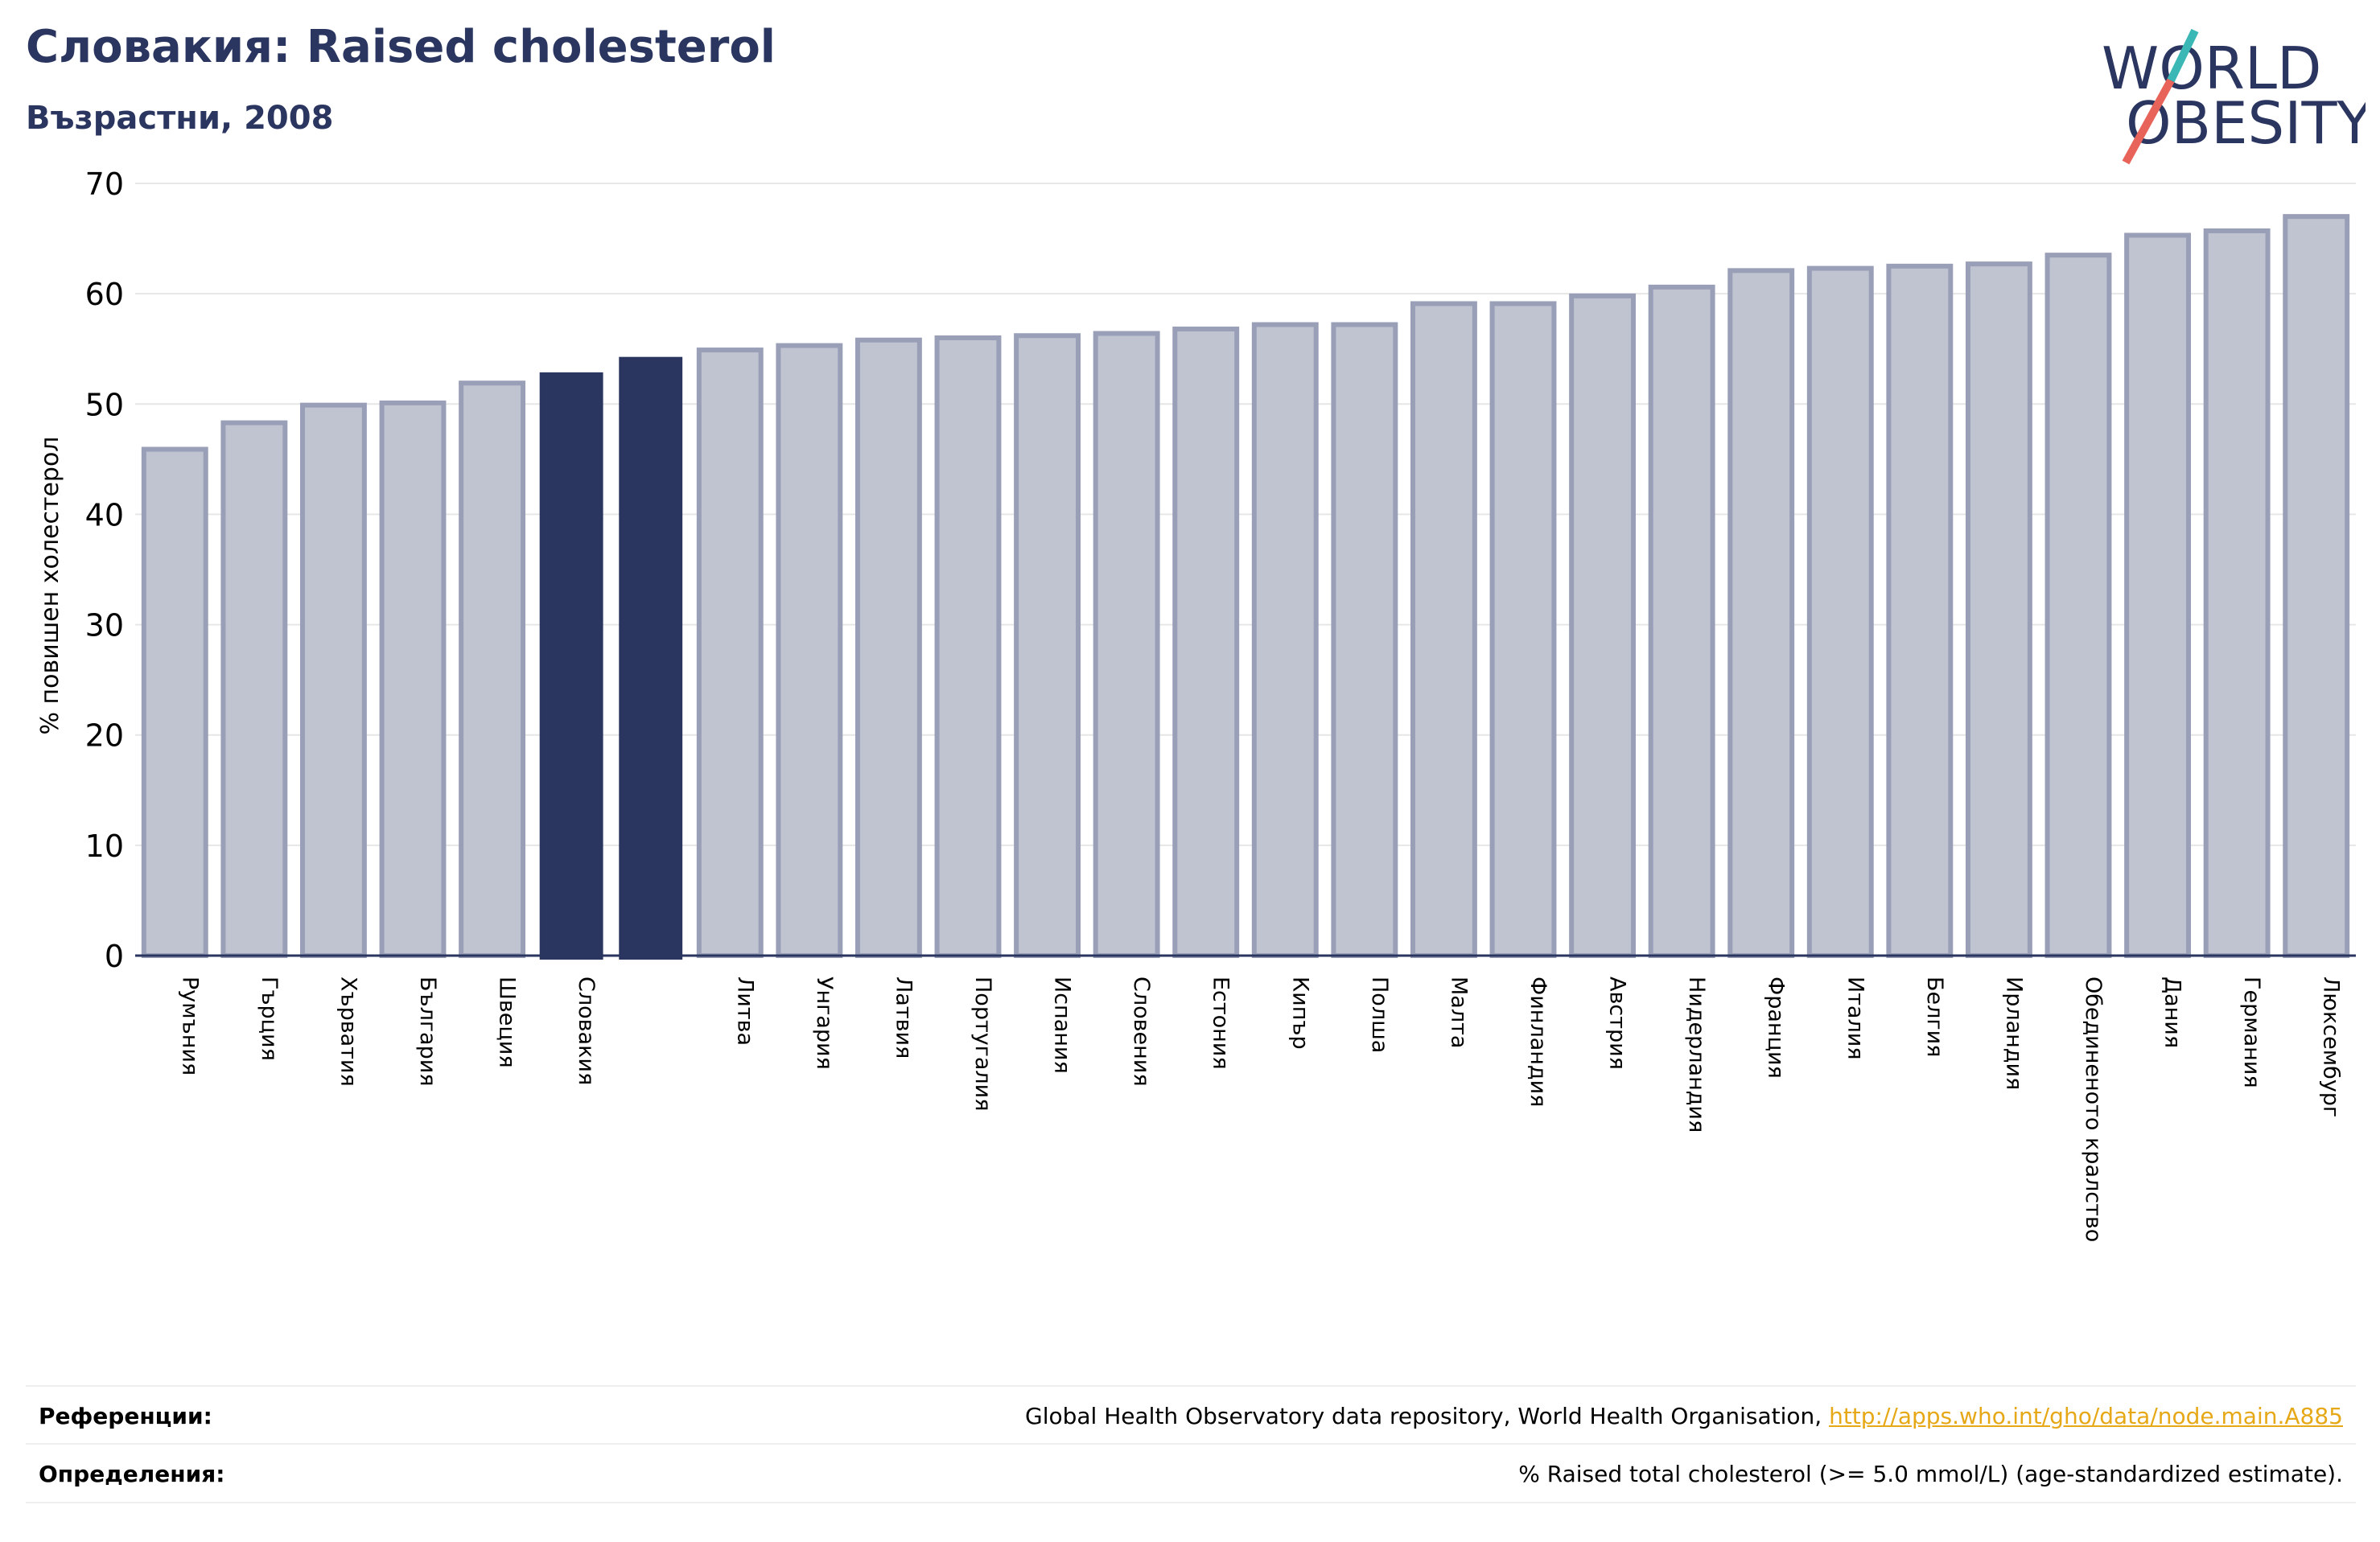 This screenshot has height=1542, width=2380. Describe the element at coordinates (189, 1026) in the screenshot. I see `x-tick-label: Румъния` at that location.